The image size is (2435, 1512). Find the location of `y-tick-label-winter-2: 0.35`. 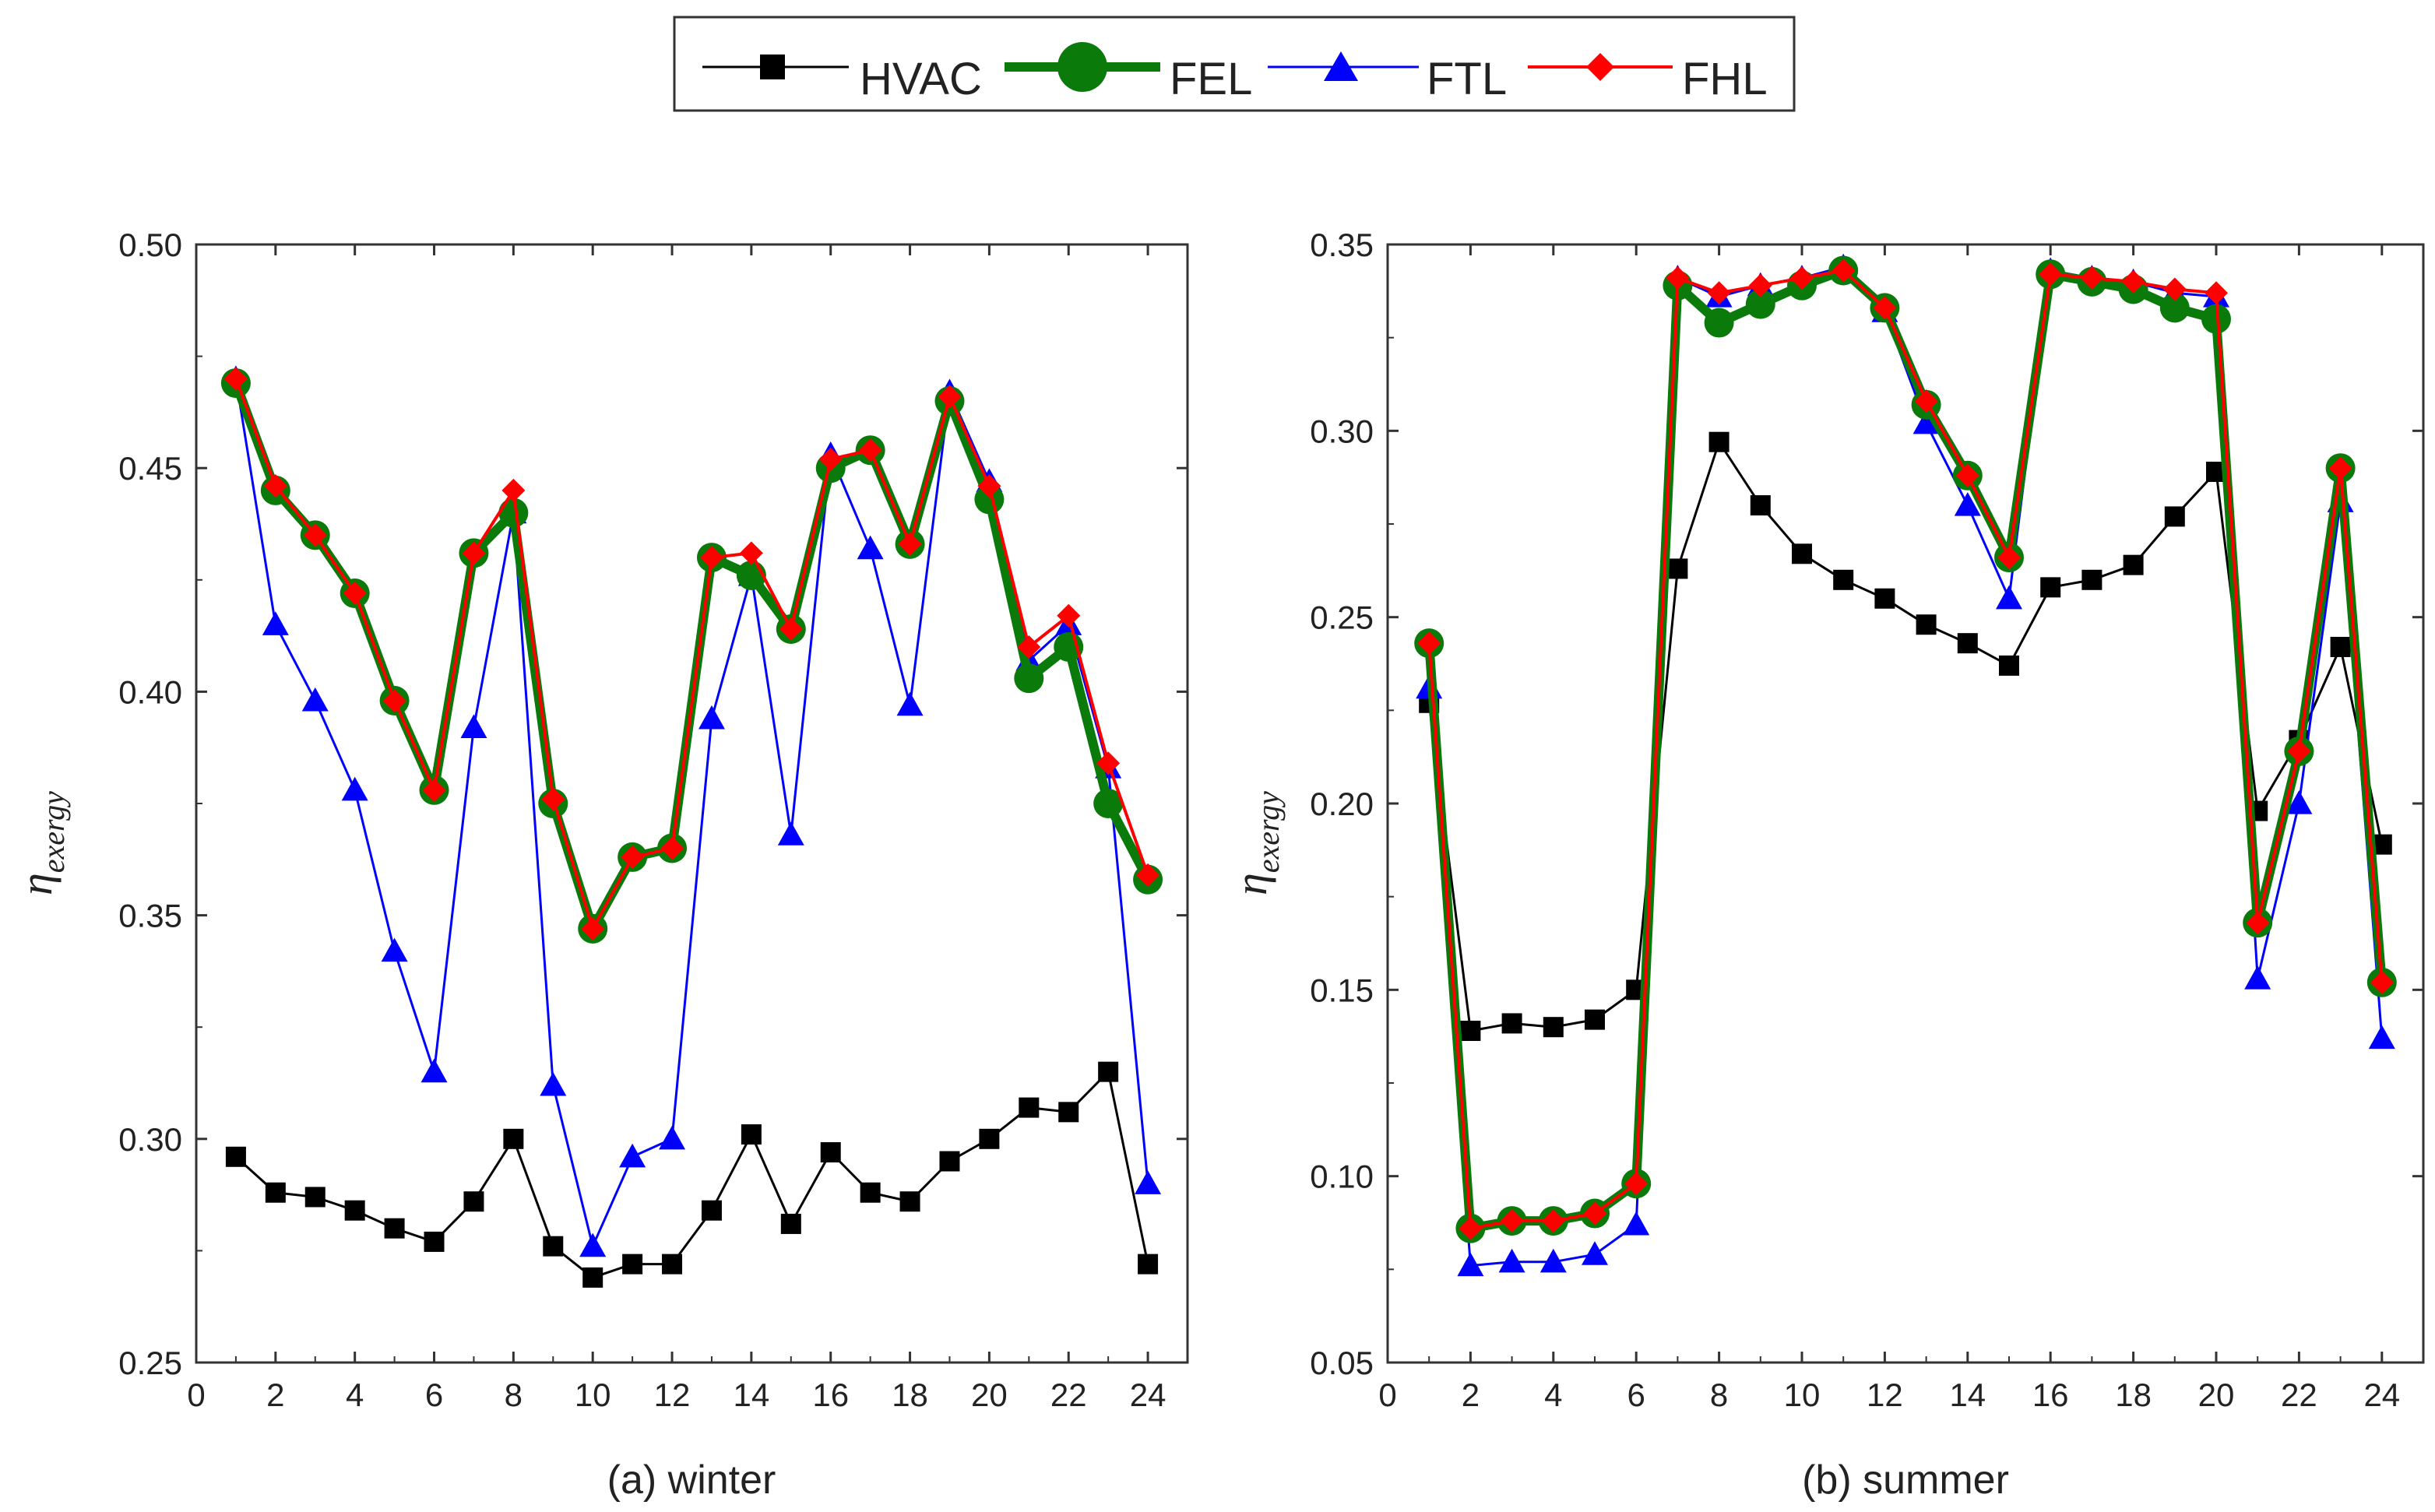

y-tick-label-winter-2: 0.35 is located at coordinates (150, 916).